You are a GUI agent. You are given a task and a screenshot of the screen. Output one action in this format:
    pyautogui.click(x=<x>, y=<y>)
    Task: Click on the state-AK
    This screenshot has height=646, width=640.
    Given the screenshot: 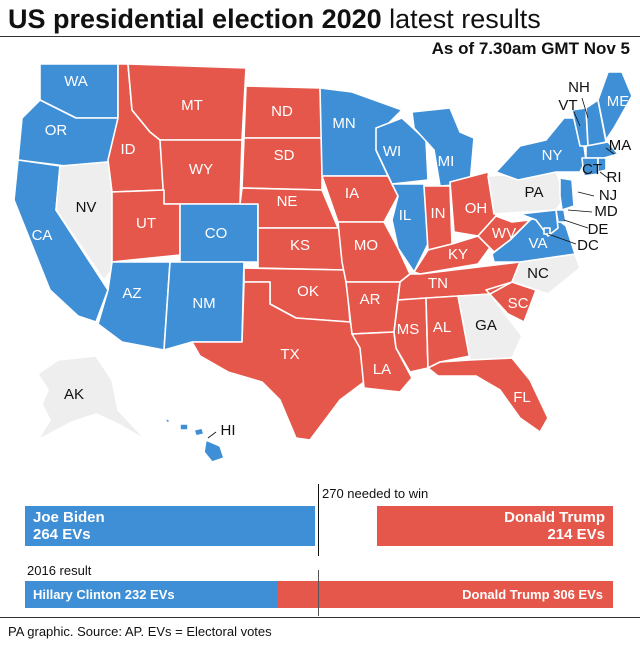 What is the action you would take?
    pyautogui.click(x=92, y=398)
    